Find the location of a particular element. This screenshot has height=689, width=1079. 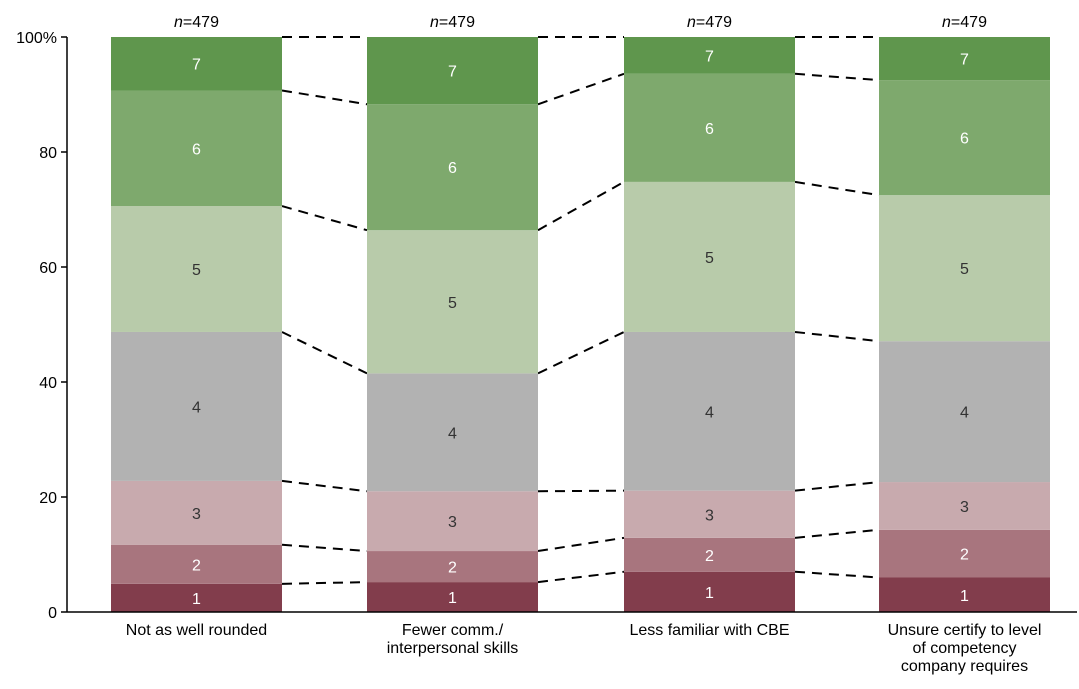

x-tick-label: Not as well rounded is located at coordinates (196, 630).